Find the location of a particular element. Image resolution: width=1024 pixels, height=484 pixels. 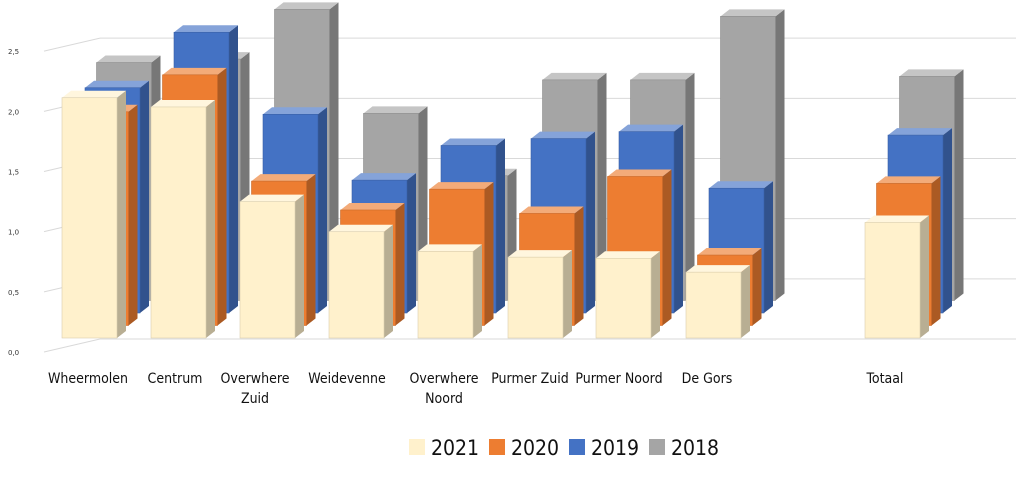

y-axis-ticks: 0,00,51,01,52,02,53,0 is located at coordinates (13, 202).